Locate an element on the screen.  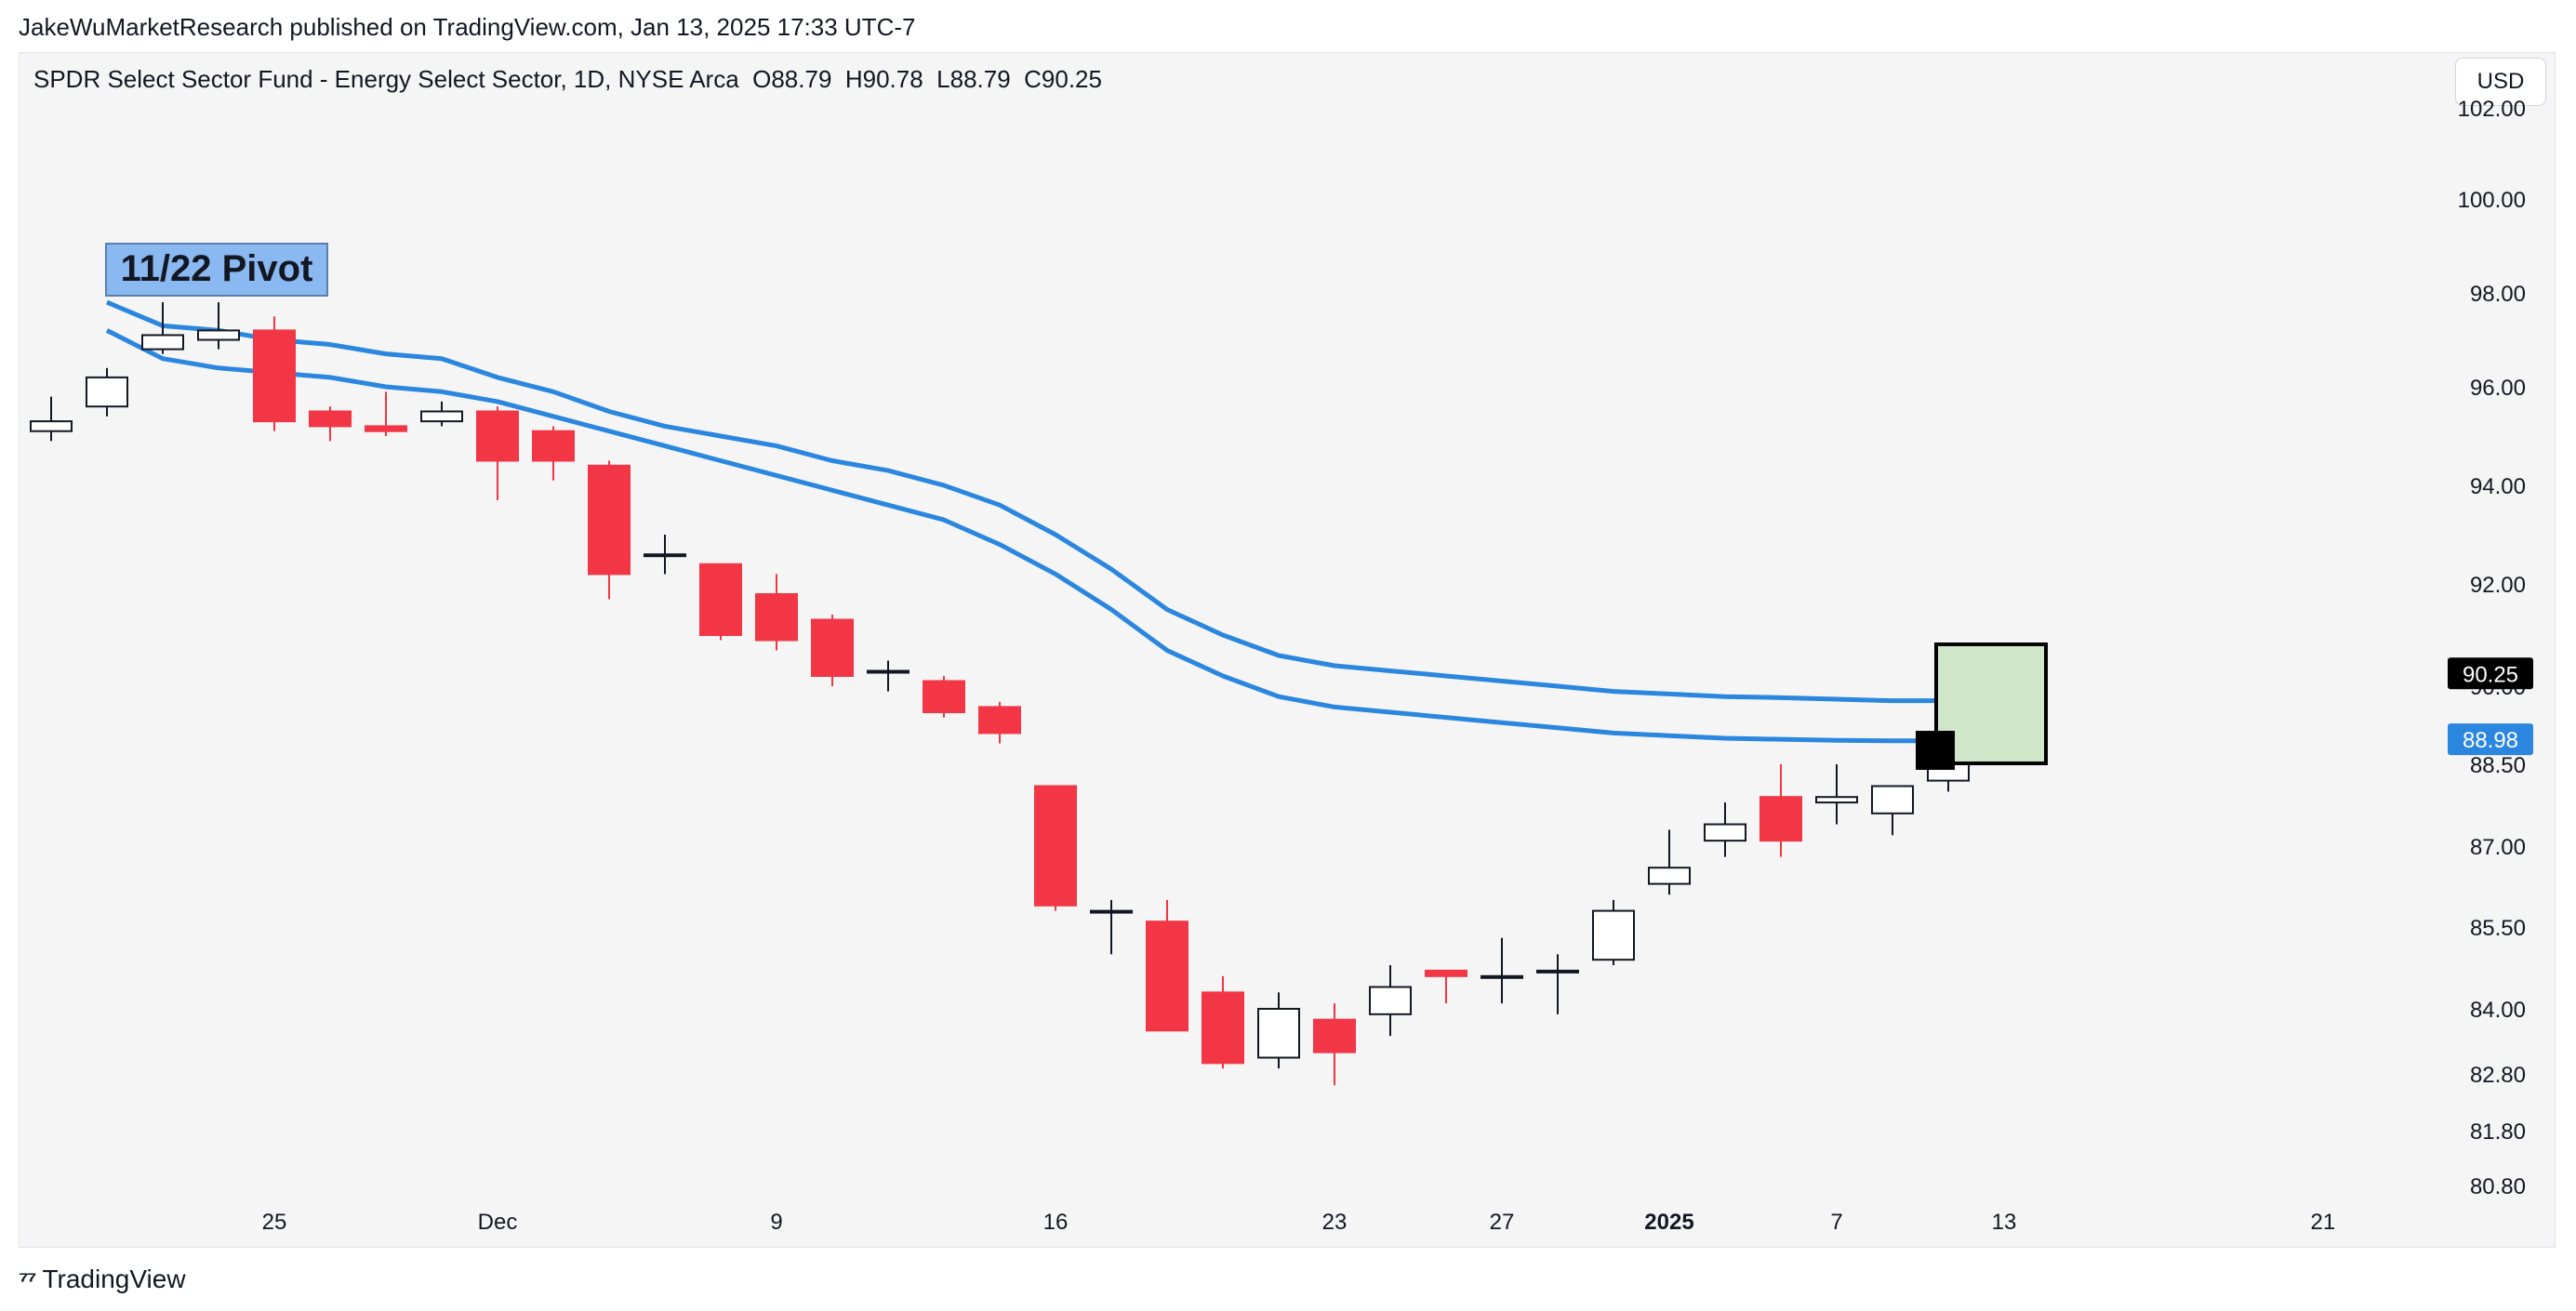
y-tick-label: 80.80 is located at coordinates (2498, 1186).